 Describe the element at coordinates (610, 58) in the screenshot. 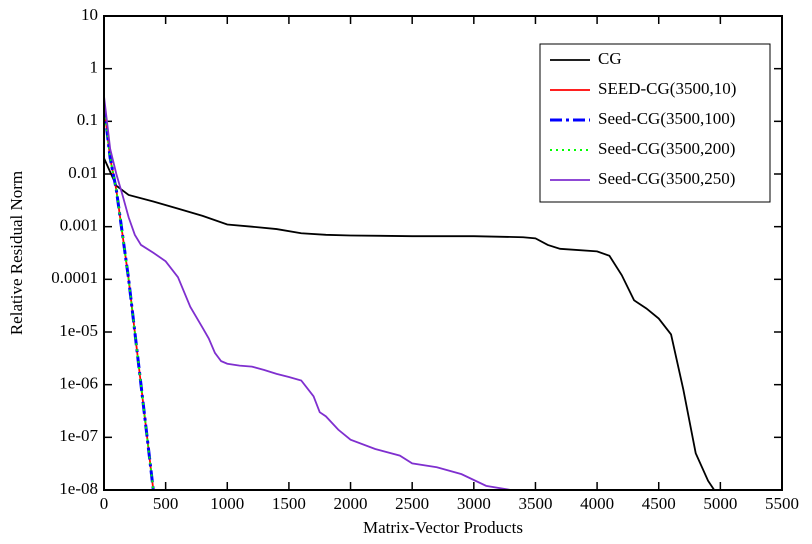

I see `legend-label: CG` at that location.